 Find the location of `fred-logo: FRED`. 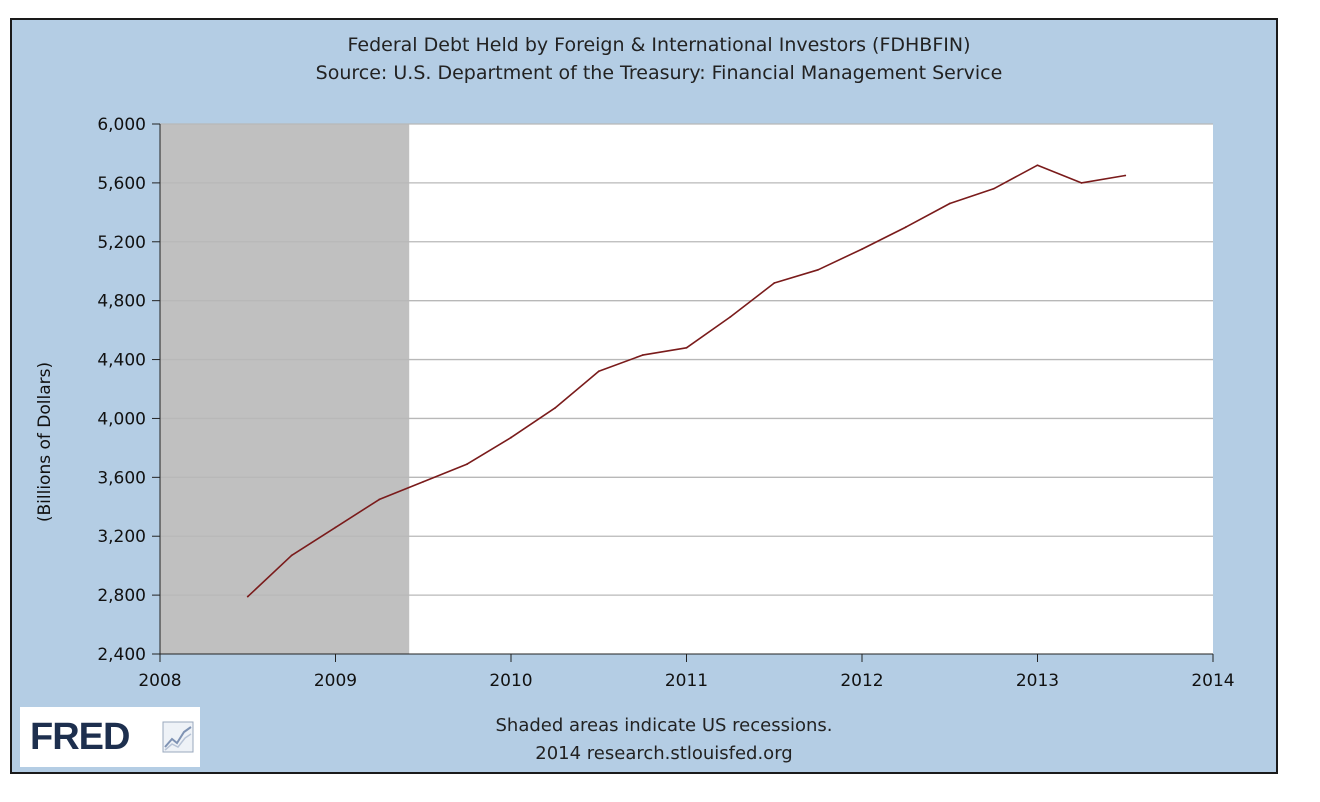

fred-logo: FRED is located at coordinates (110, 737).